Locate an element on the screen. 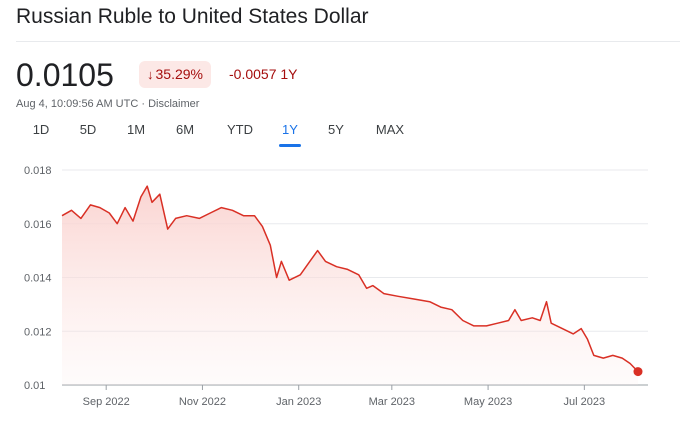 The width and height of the screenshot is (680, 421). x-tick-label: Jul 2023 is located at coordinates (585, 402).